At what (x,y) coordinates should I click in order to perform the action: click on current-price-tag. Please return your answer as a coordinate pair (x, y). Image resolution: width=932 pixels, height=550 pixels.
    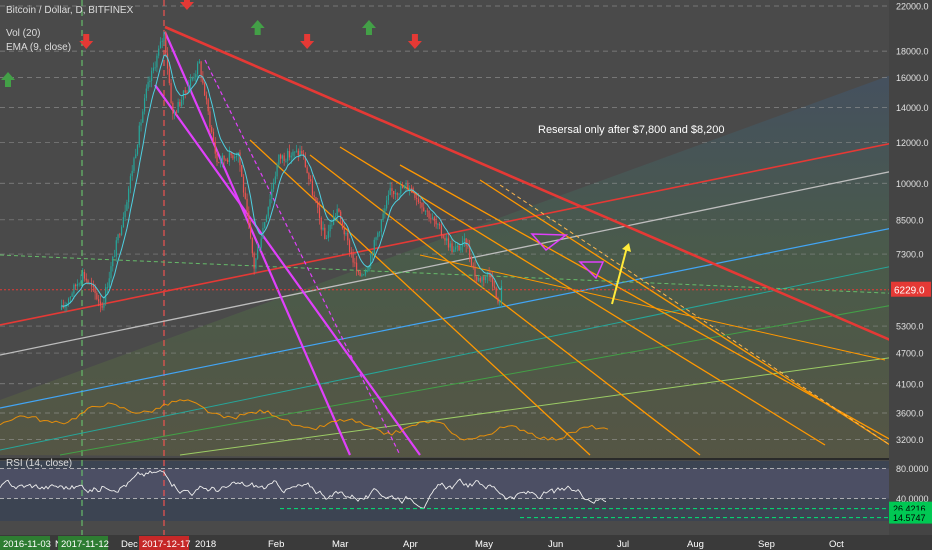
    Looking at the image, I should click on (911, 289).